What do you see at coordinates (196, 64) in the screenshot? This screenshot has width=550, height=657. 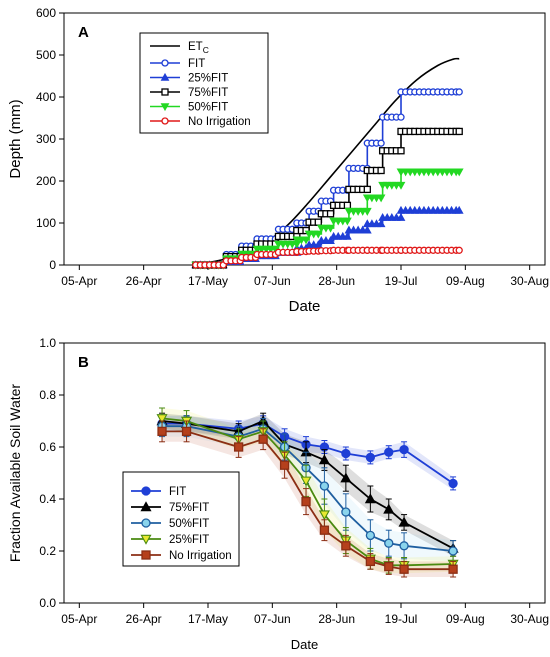 I see `legend-label: FIT` at bounding box center [196, 64].